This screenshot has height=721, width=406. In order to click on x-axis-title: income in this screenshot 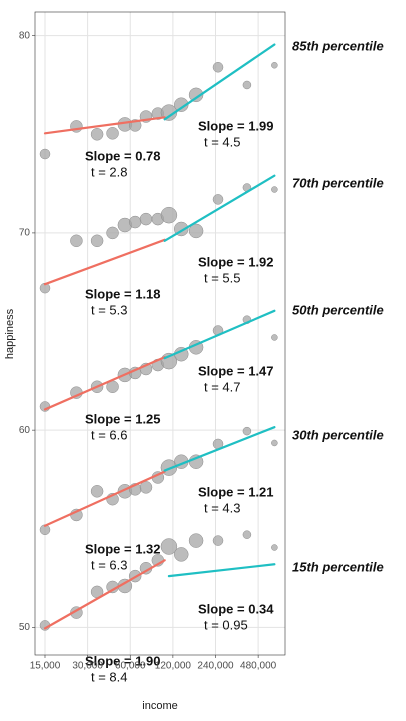, I will do `click(159, 706)`.